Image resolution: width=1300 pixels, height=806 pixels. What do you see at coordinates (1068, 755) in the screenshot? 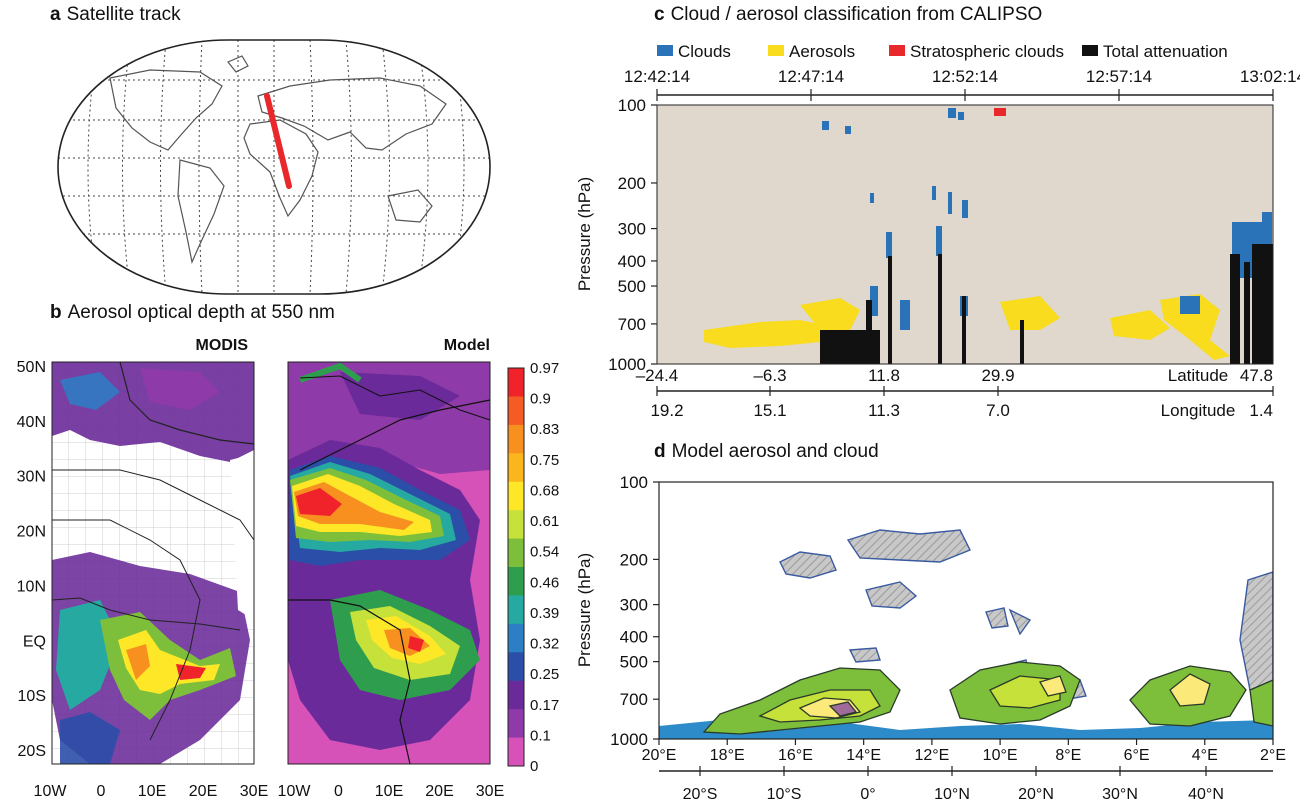
I see `model-lon-tick-label: 8°E` at bounding box center [1068, 755].